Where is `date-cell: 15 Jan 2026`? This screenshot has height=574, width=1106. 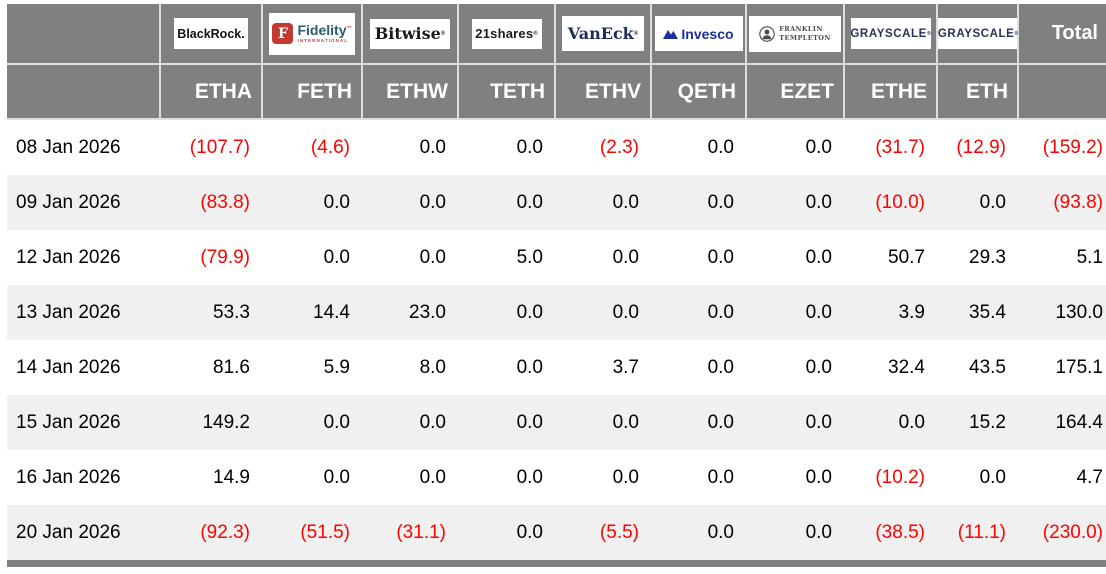
date-cell: 15 Jan 2026 is located at coordinates (68, 422).